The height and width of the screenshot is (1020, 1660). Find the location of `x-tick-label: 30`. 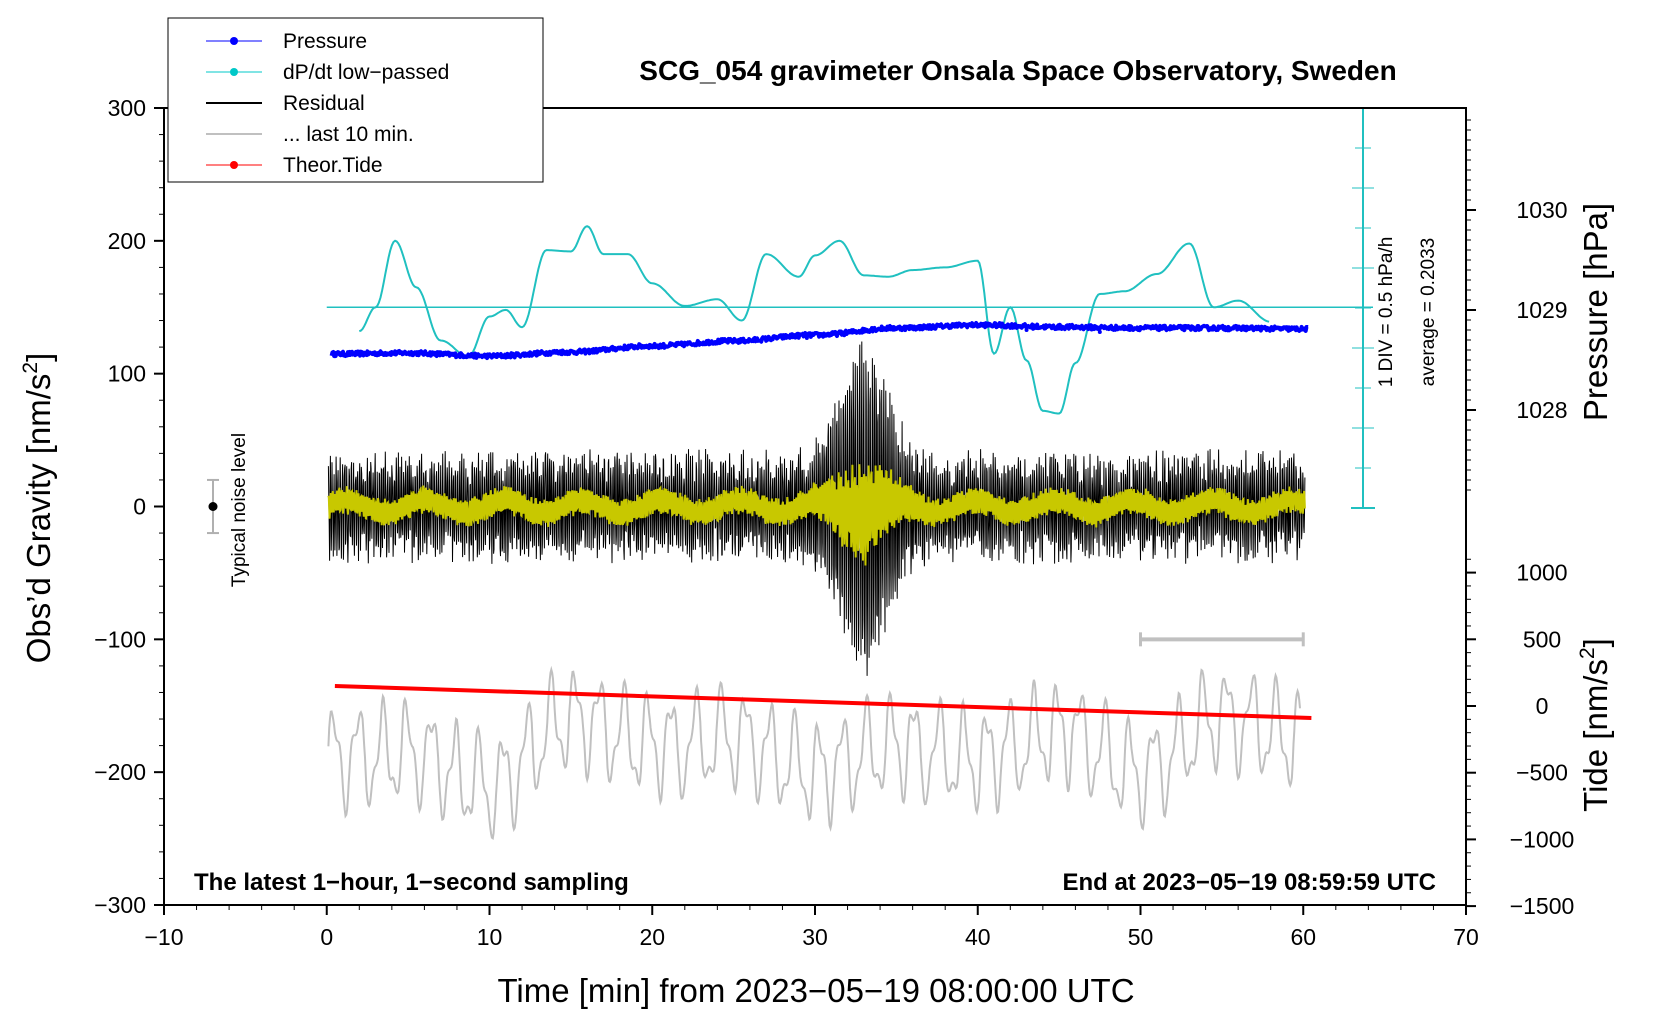

x-tick-label: 30 is located at coordinates (815, 937).